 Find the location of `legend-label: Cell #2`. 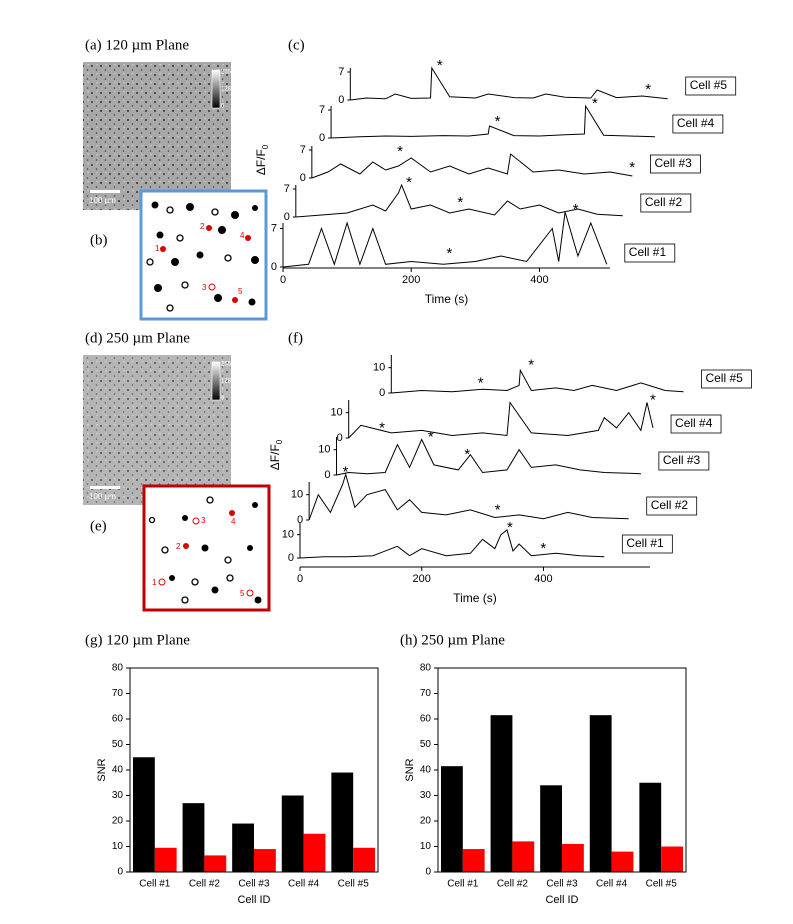

legend-label: Cell #2 is located at coordinates (664, 202).